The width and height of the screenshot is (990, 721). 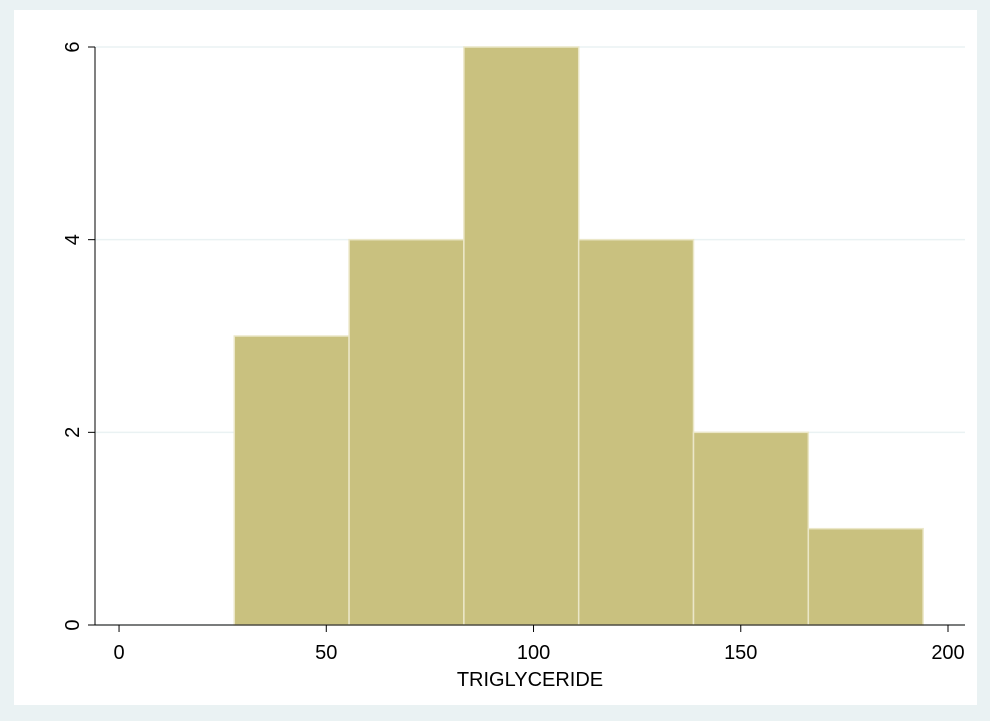 What do you see at coordinates (118, 653) in the screenshot?
I see `x-tick-label: 0` at bounding box center [118, 653].